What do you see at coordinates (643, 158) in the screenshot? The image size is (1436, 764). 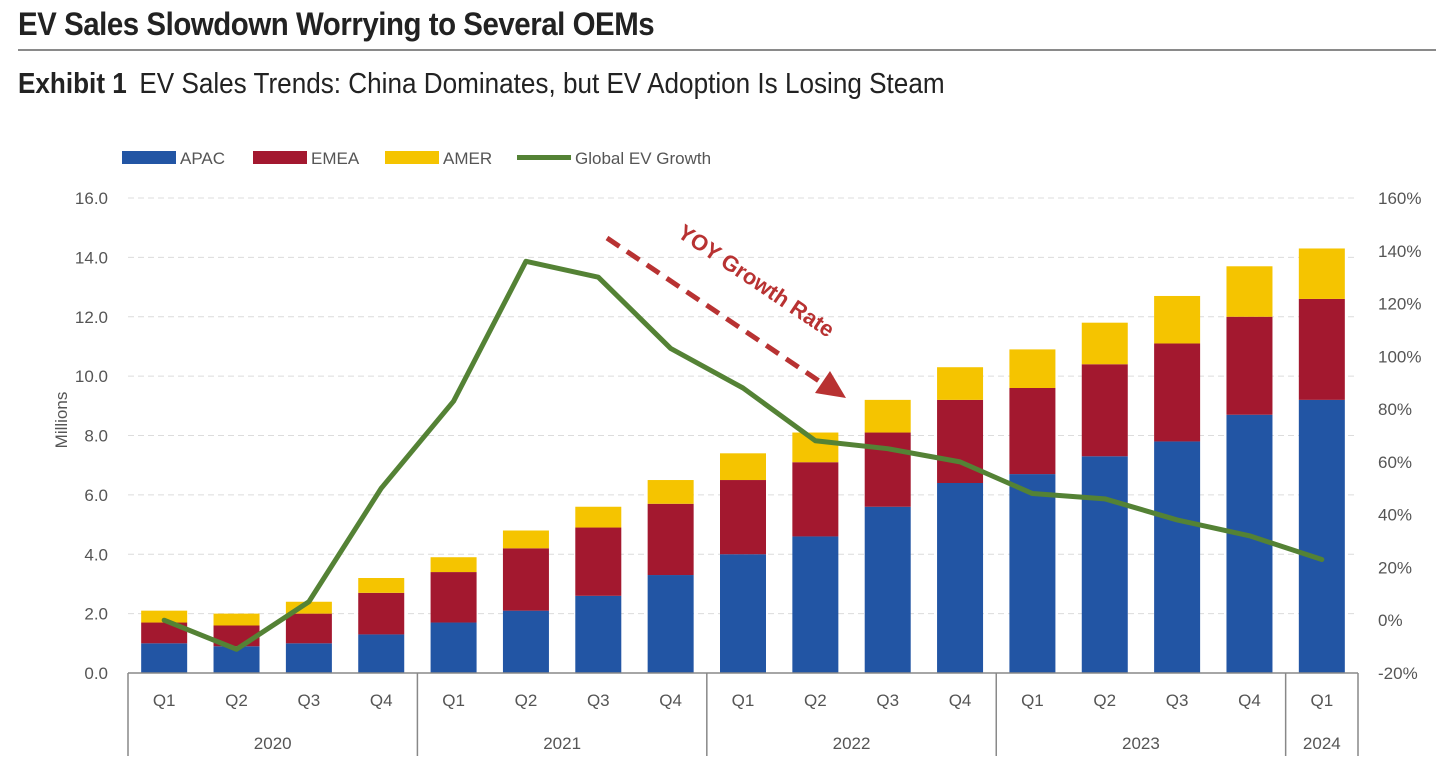 I see `legend-label: Global EV Growth` at bounding box center [643, 158].